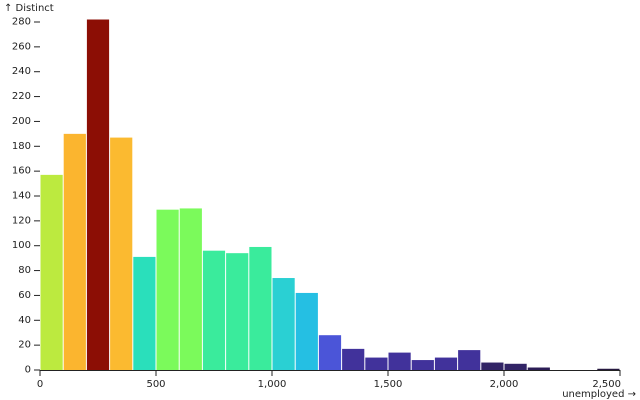 This screenshot has height=400, width=640. I want to click on x-tick-label: 500, so click(155, 384).